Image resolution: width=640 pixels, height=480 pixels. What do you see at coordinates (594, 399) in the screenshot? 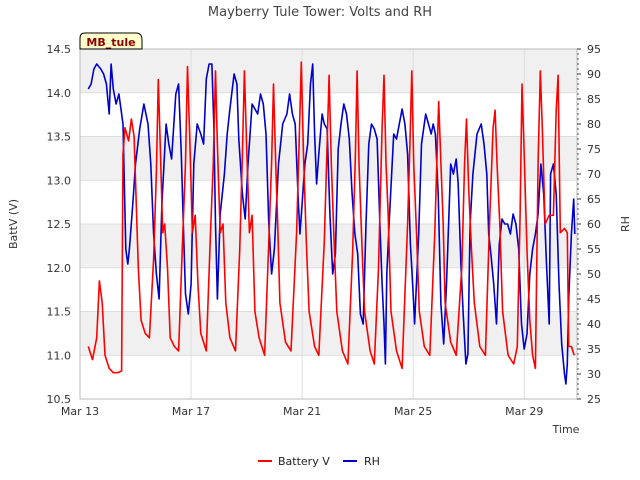
I see `y-right-tick-label: 25` at bounding box center [594, 399].